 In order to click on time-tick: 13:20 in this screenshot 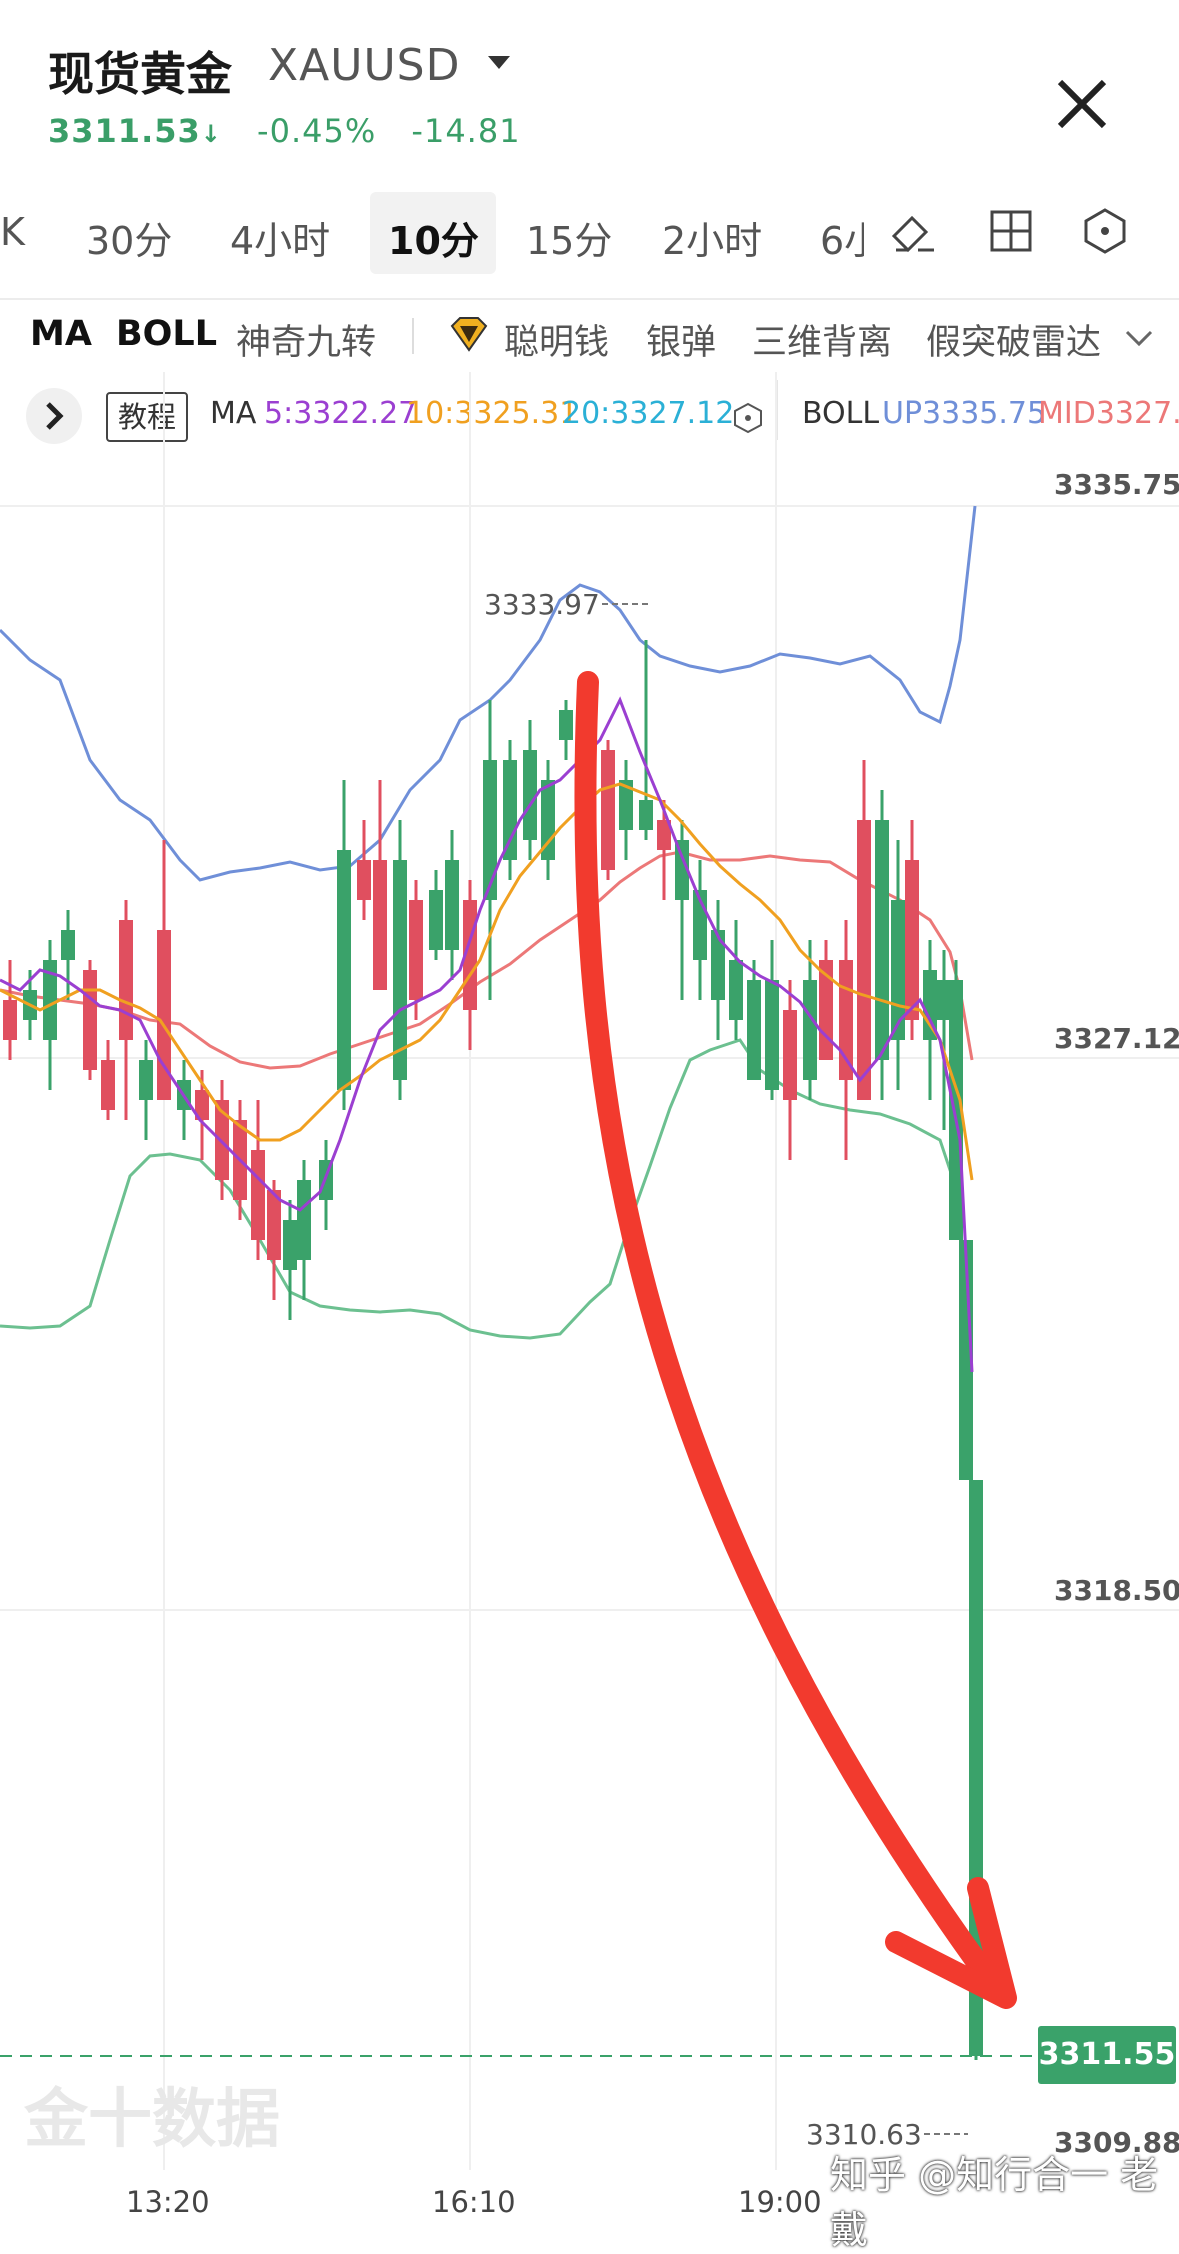, I will do `click(168, 2202)`.